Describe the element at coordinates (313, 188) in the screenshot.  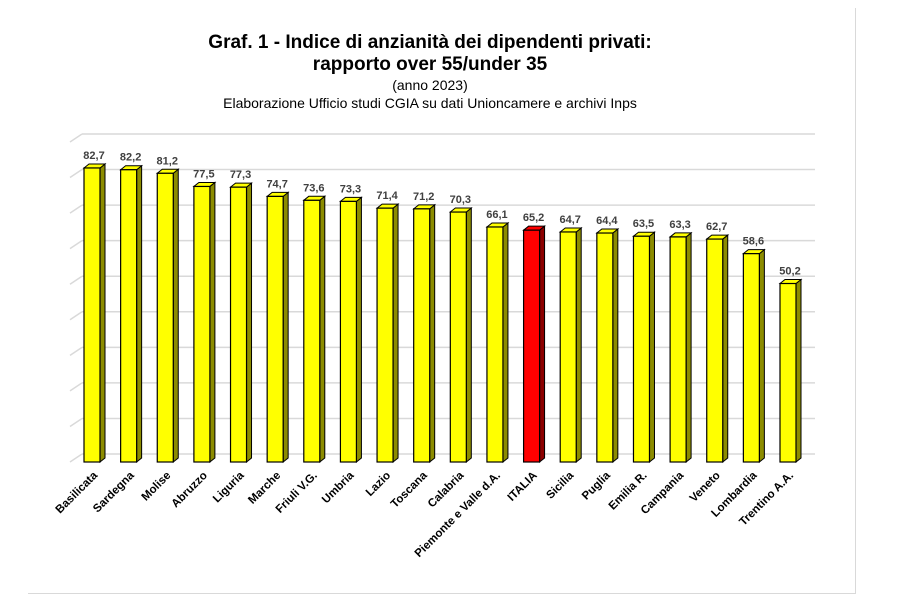
I see `data-label: 73,6` at that location.